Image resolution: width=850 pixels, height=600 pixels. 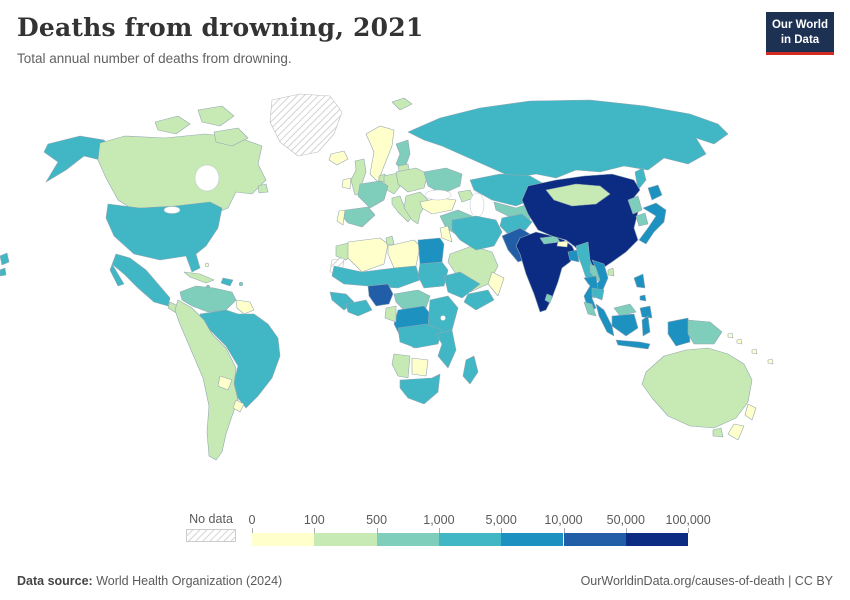 What do you see at coordinates (227, 282) in the screenshot?
I see `region-hispaniola` at bounding box center [227, 282].